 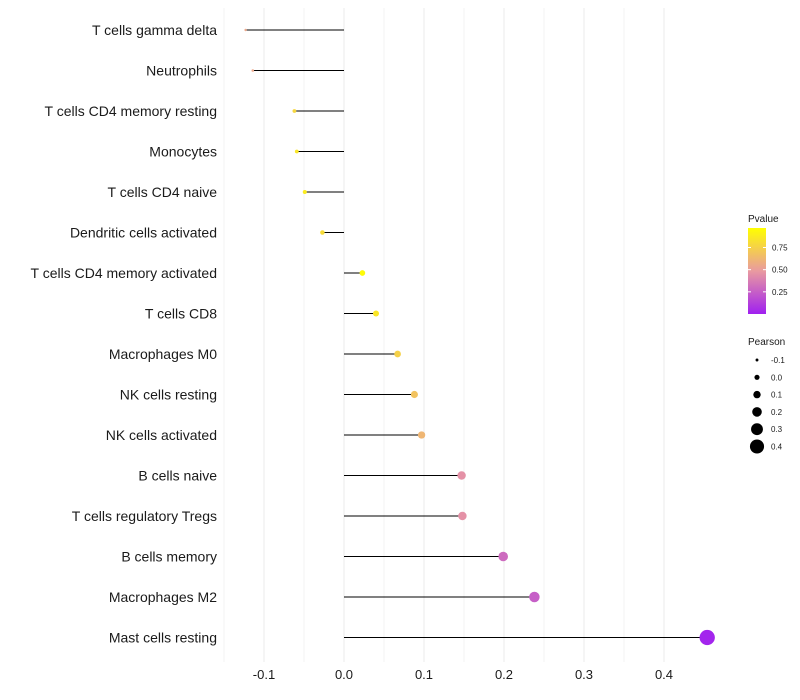 What do you see at coordinates (181, 314) in the screenshot?
I see `category-label: T cells CD8` at bounding box center [181, 314].